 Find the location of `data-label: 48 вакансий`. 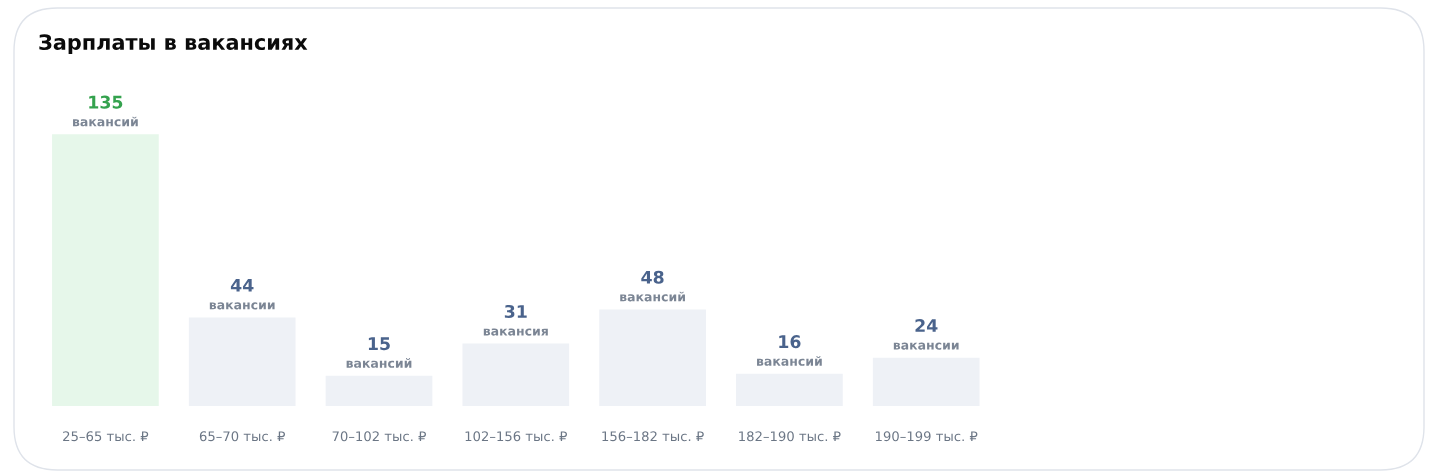

data-label: 48 вакансий is located at coordinates (652, 286).